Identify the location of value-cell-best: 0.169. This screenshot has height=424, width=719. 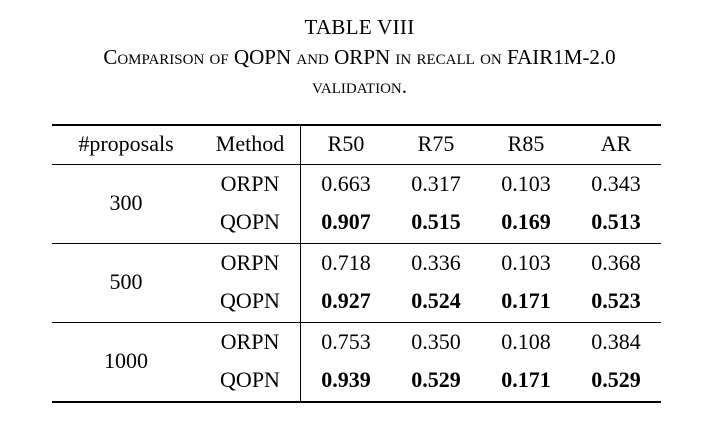
(526, 221).